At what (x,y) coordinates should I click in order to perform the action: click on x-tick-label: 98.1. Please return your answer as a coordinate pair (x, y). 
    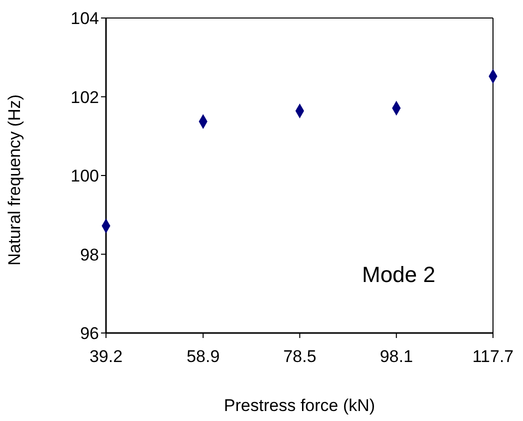
    Looking at the image, I should click on (396, 356).